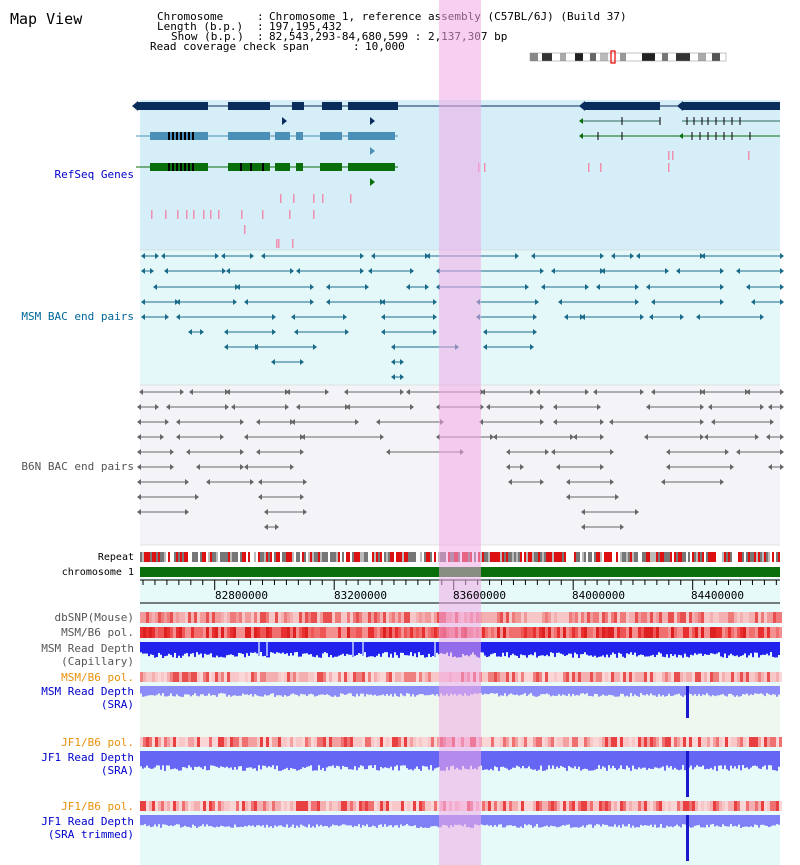 This screenshot has height=865, width=800. Describe the element at coordinates (87, 757) in the screenshot. I see `jf1-depth-sra-label: JF1 Read Depth` at that location.